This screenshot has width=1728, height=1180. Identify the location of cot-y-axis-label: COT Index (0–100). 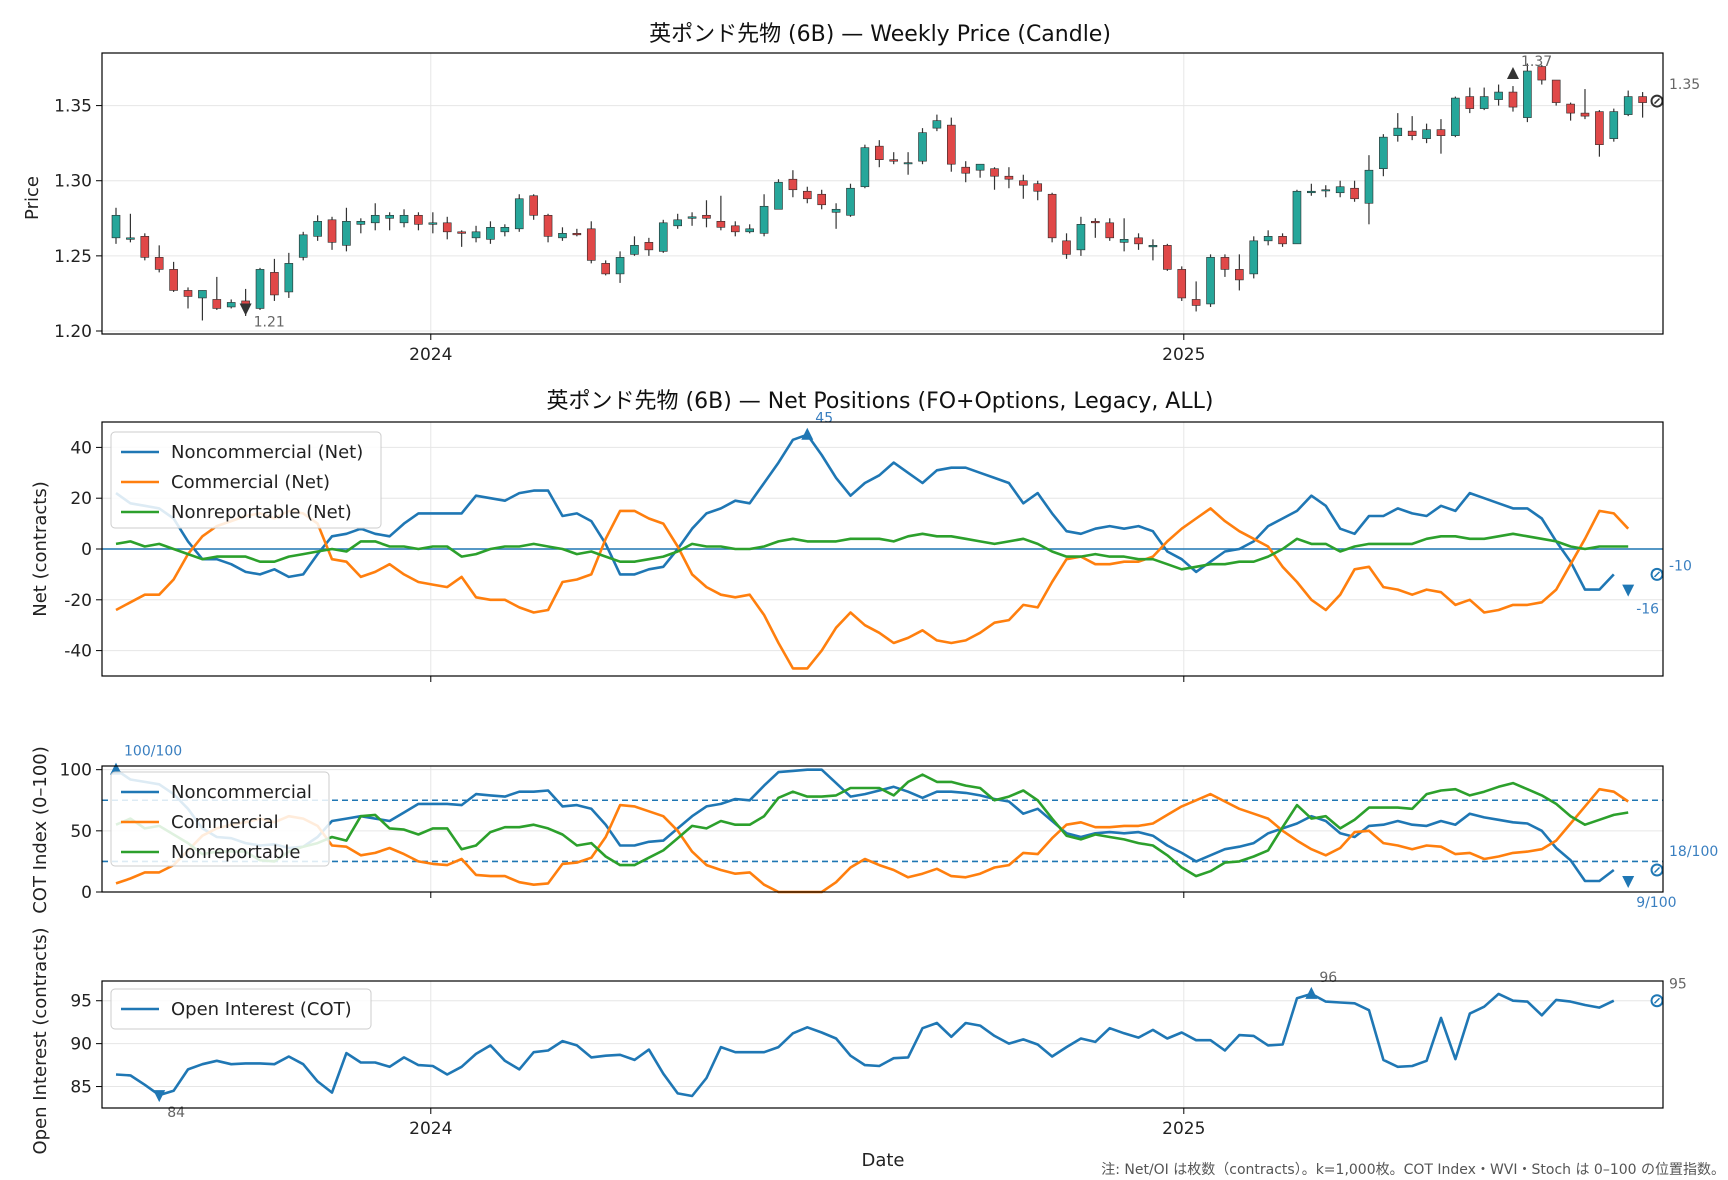
(40, 830).